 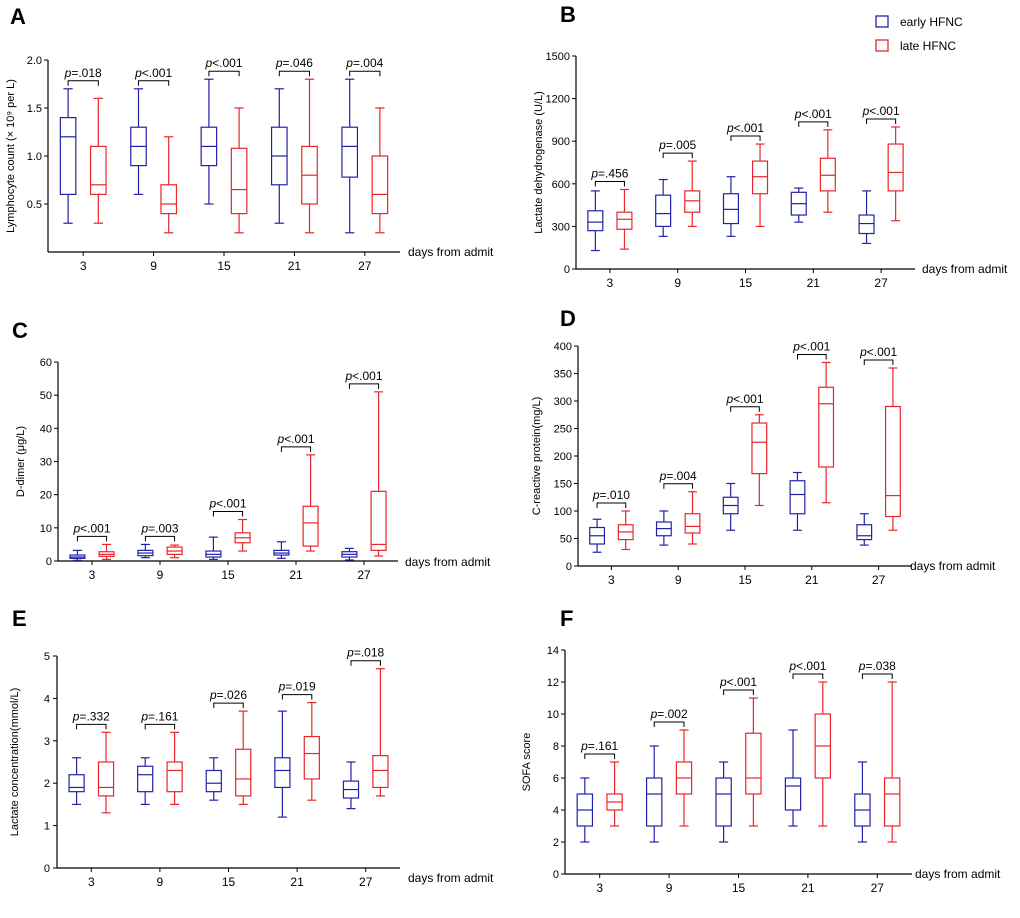 I want to click on panel-letter: B, so click(x=568, y=14).